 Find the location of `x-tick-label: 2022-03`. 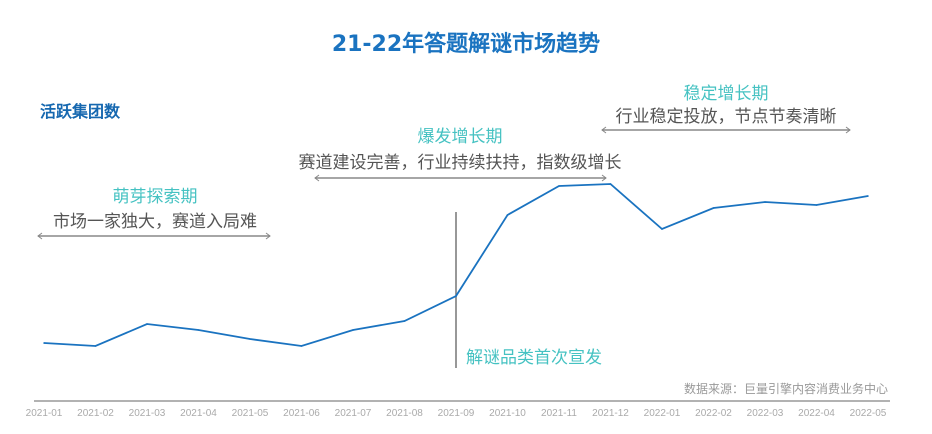

x-tick-label: 2022-03 is located at coordinates (765, 413).